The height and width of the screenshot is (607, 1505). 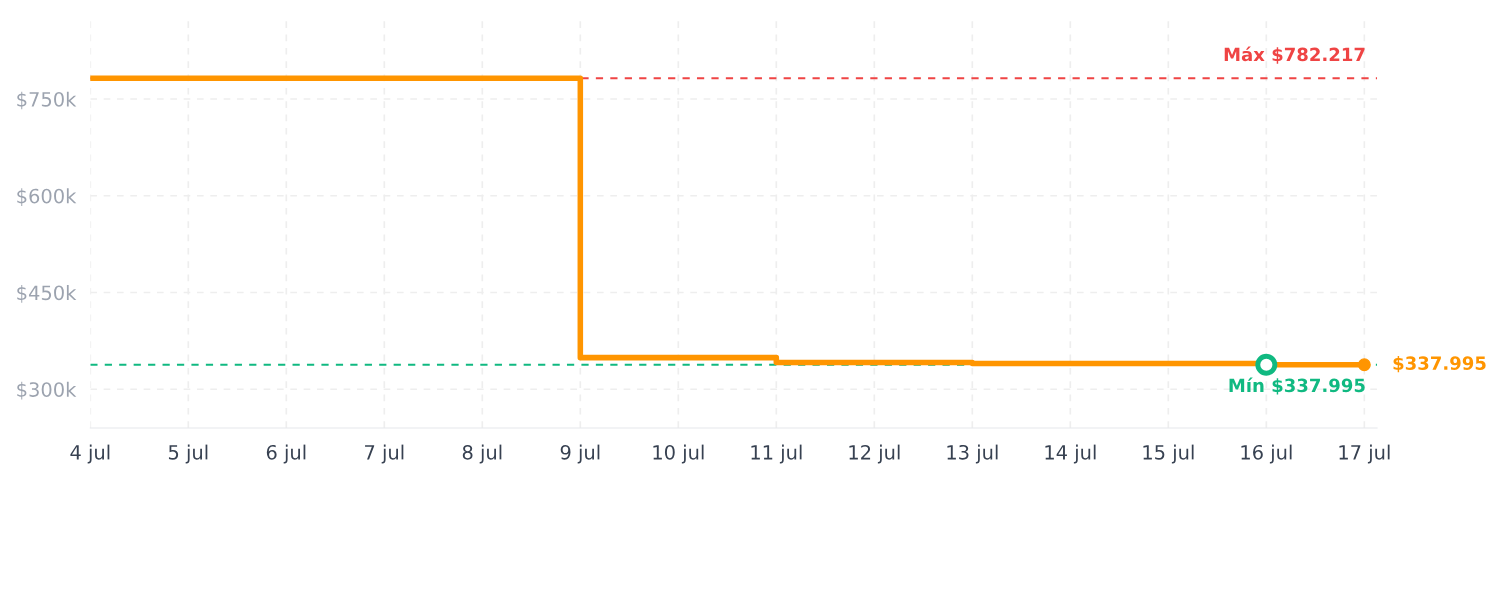 I want to click on x-tick-label: 8 jul, so click(x=482, y=454).